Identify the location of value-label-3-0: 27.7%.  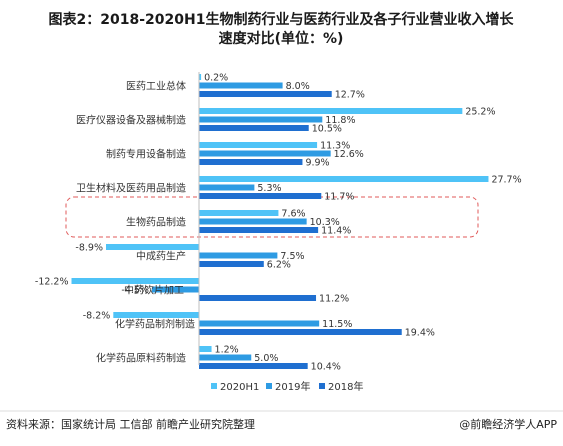
(506, 180).